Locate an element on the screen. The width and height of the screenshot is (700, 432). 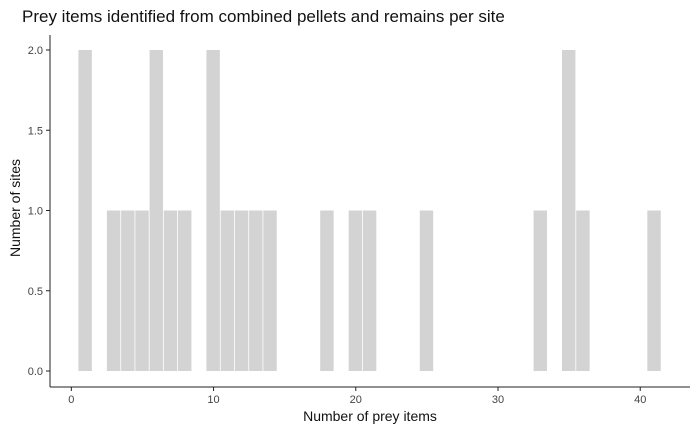
y-tick-label: 0.0 is located at coordinates (35, 372).